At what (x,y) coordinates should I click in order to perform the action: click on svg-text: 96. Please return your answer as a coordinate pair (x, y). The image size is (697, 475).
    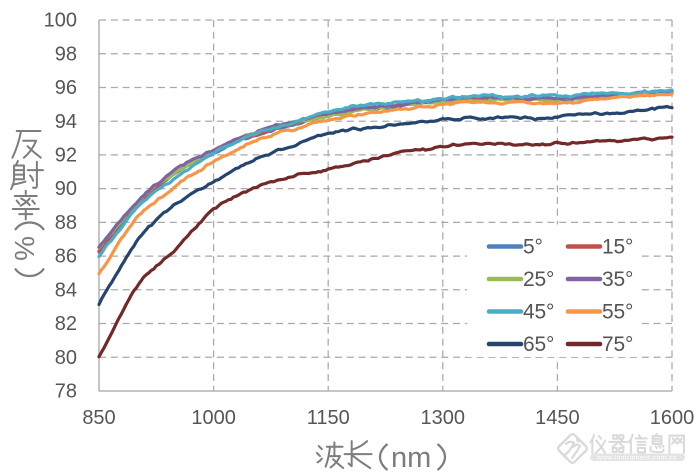
    Looking at the image, I should click on (66, 88).